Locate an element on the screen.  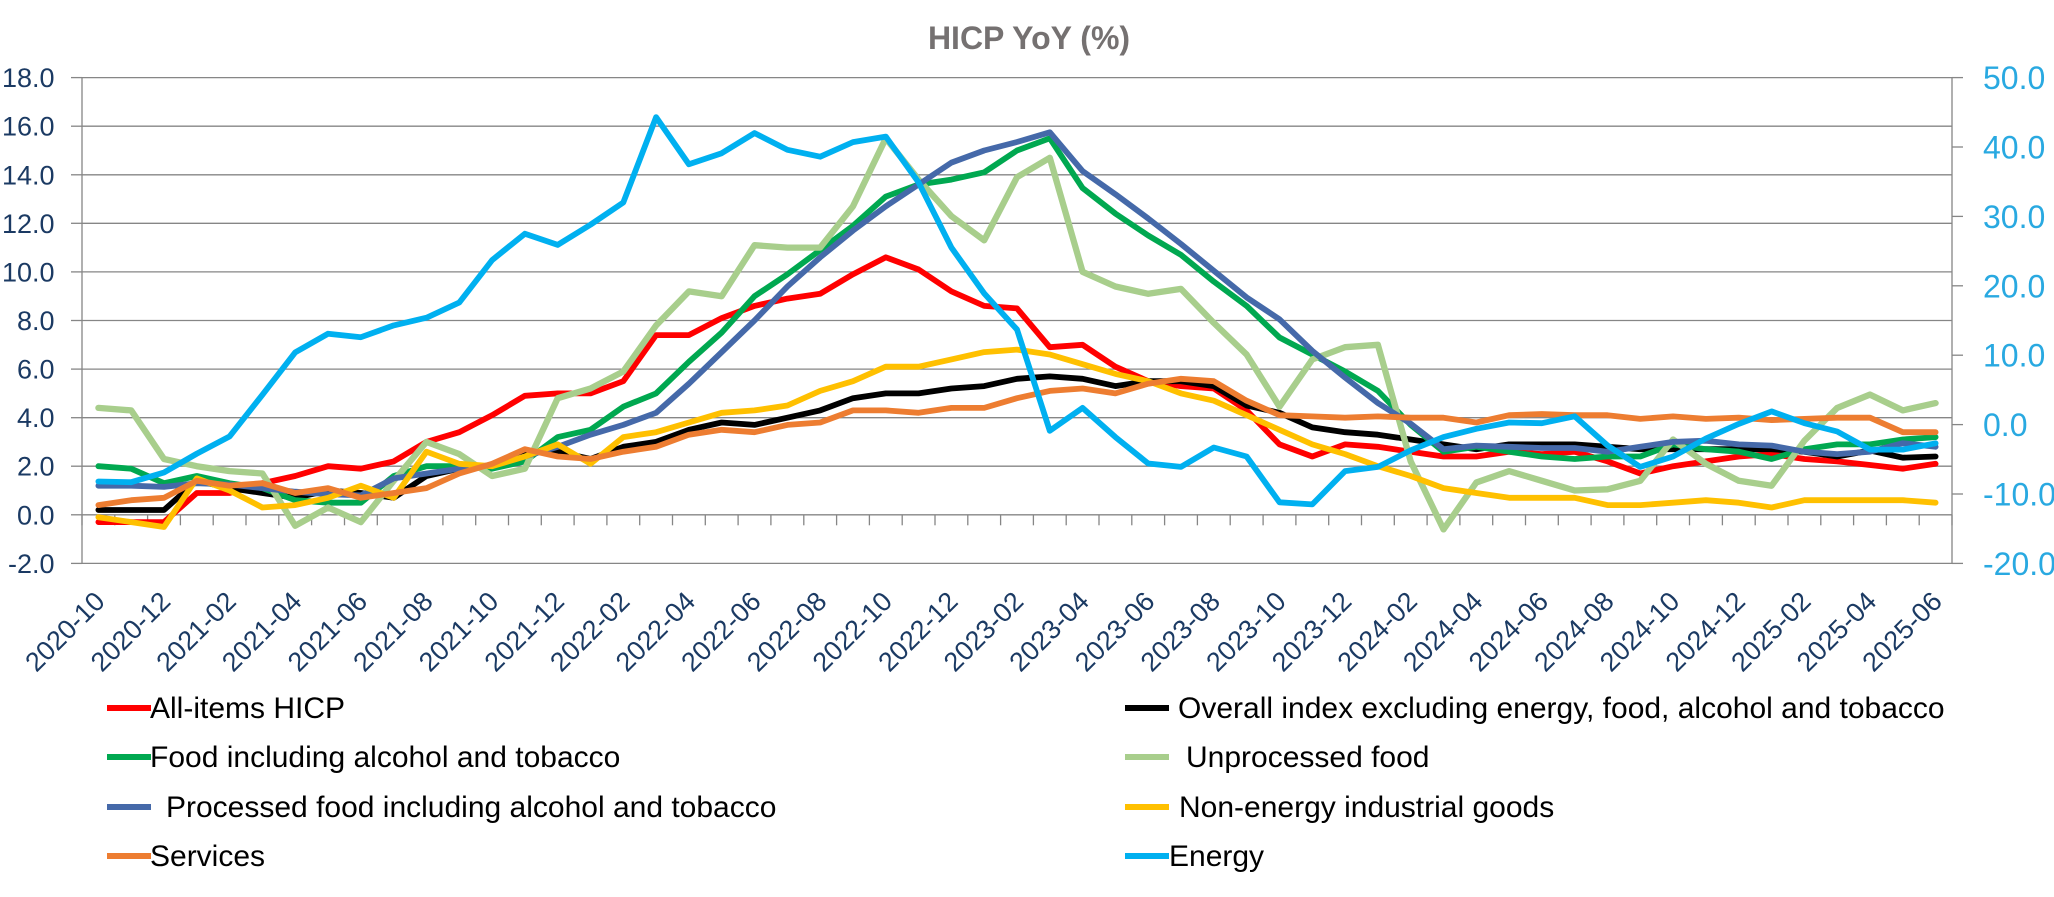
svg-text: -2.0 is located at coordinates (31, 564).